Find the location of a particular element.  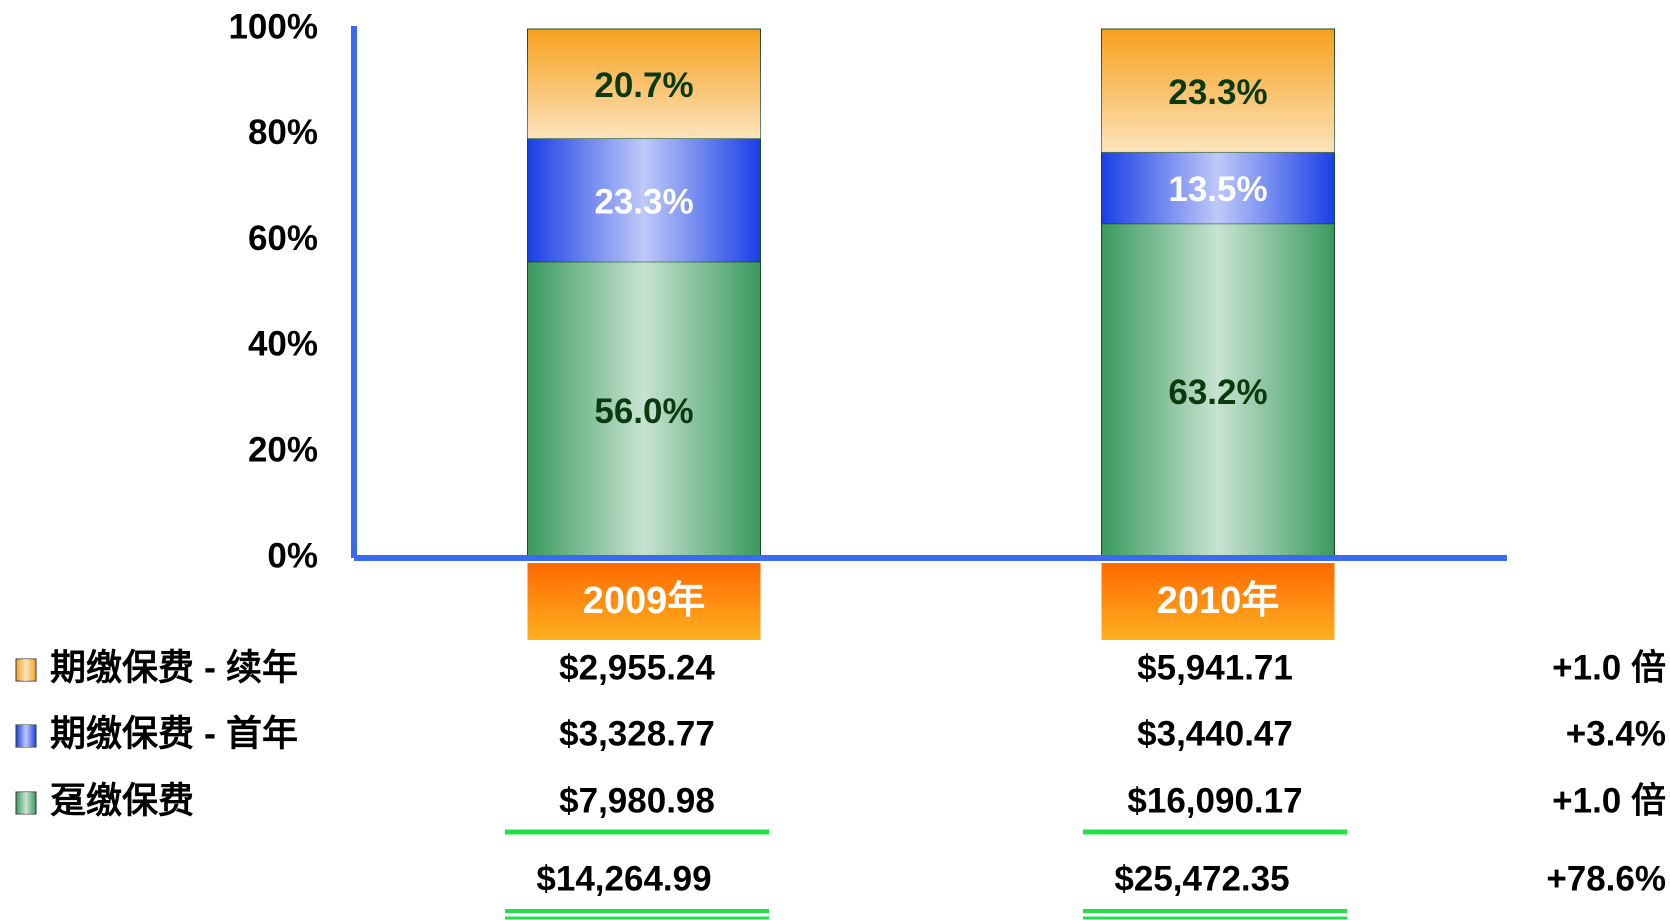

amount: $16,090.17 is located at coordinates (1214, 800).